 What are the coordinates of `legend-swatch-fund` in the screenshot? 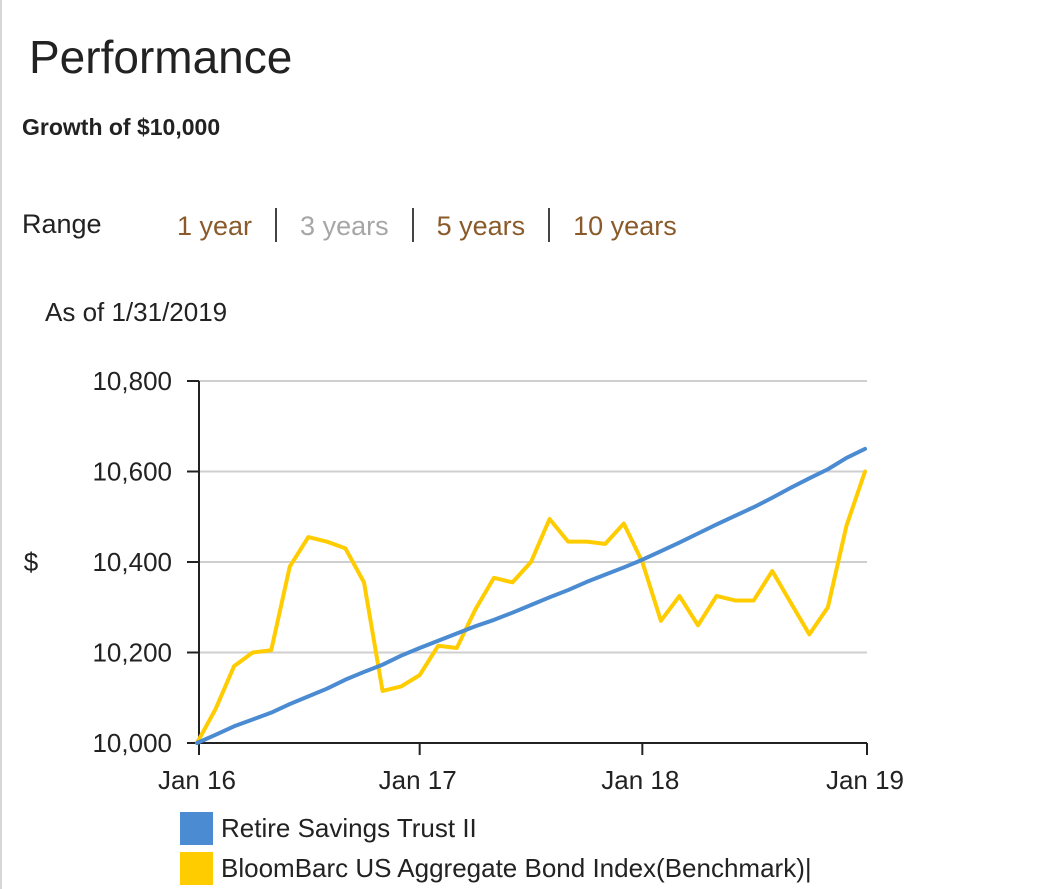 It's located at (196, 828).